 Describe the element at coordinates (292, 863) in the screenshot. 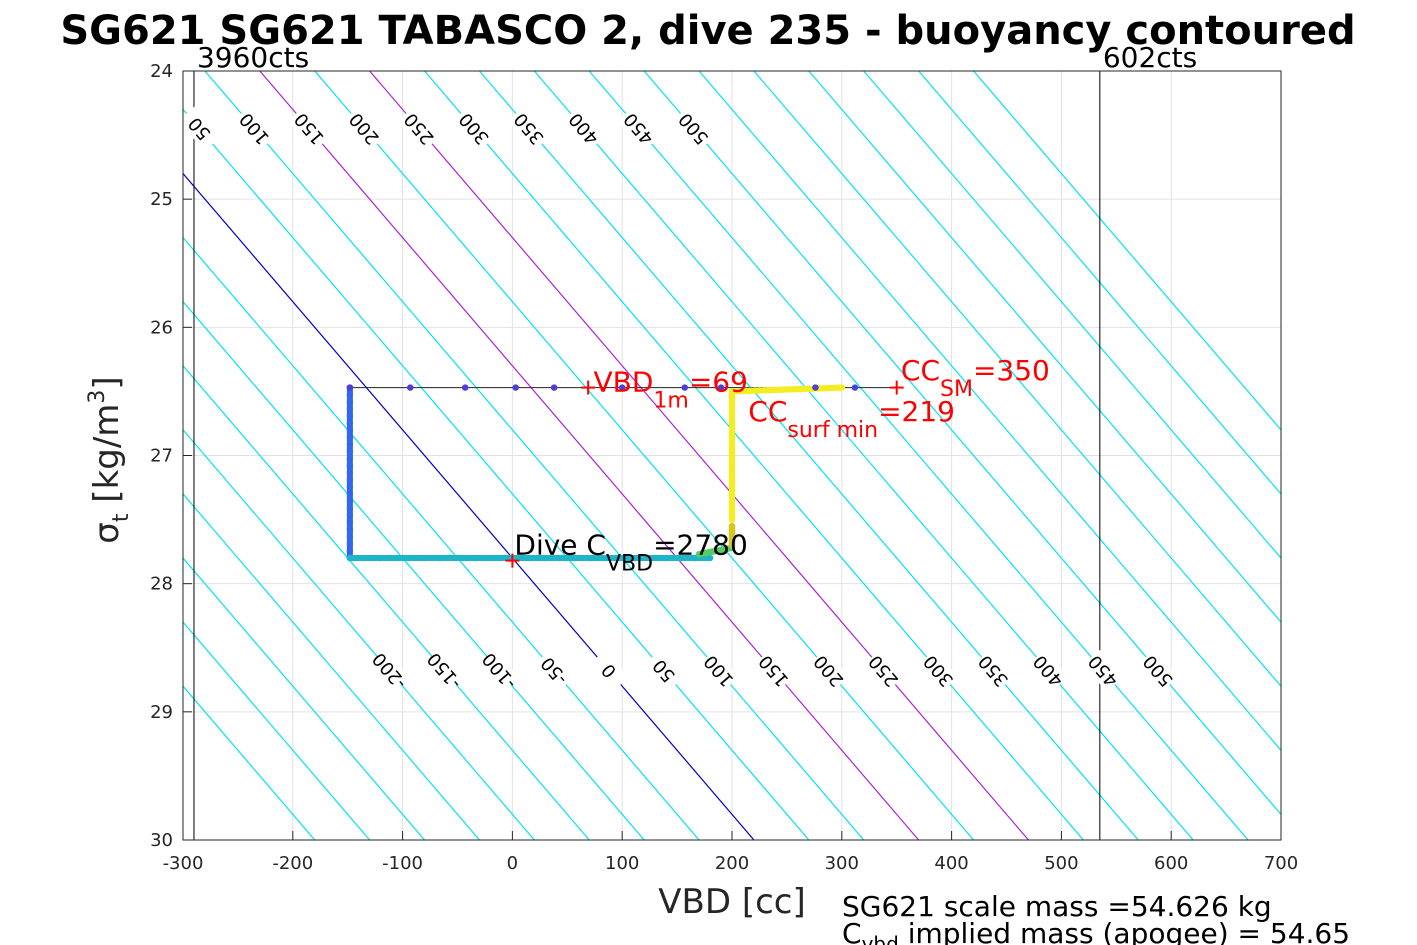

I see `x-tick-label: -200` at that location.